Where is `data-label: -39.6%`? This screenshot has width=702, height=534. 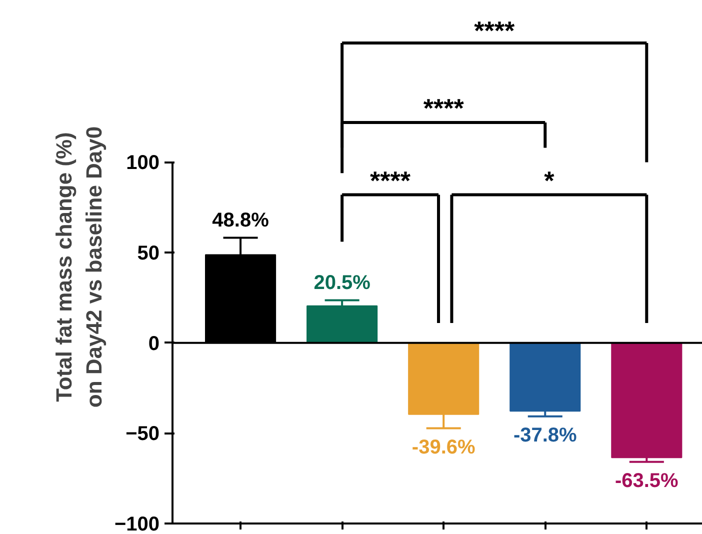
data-label: -39.6% is located at coordinates (444, 447).